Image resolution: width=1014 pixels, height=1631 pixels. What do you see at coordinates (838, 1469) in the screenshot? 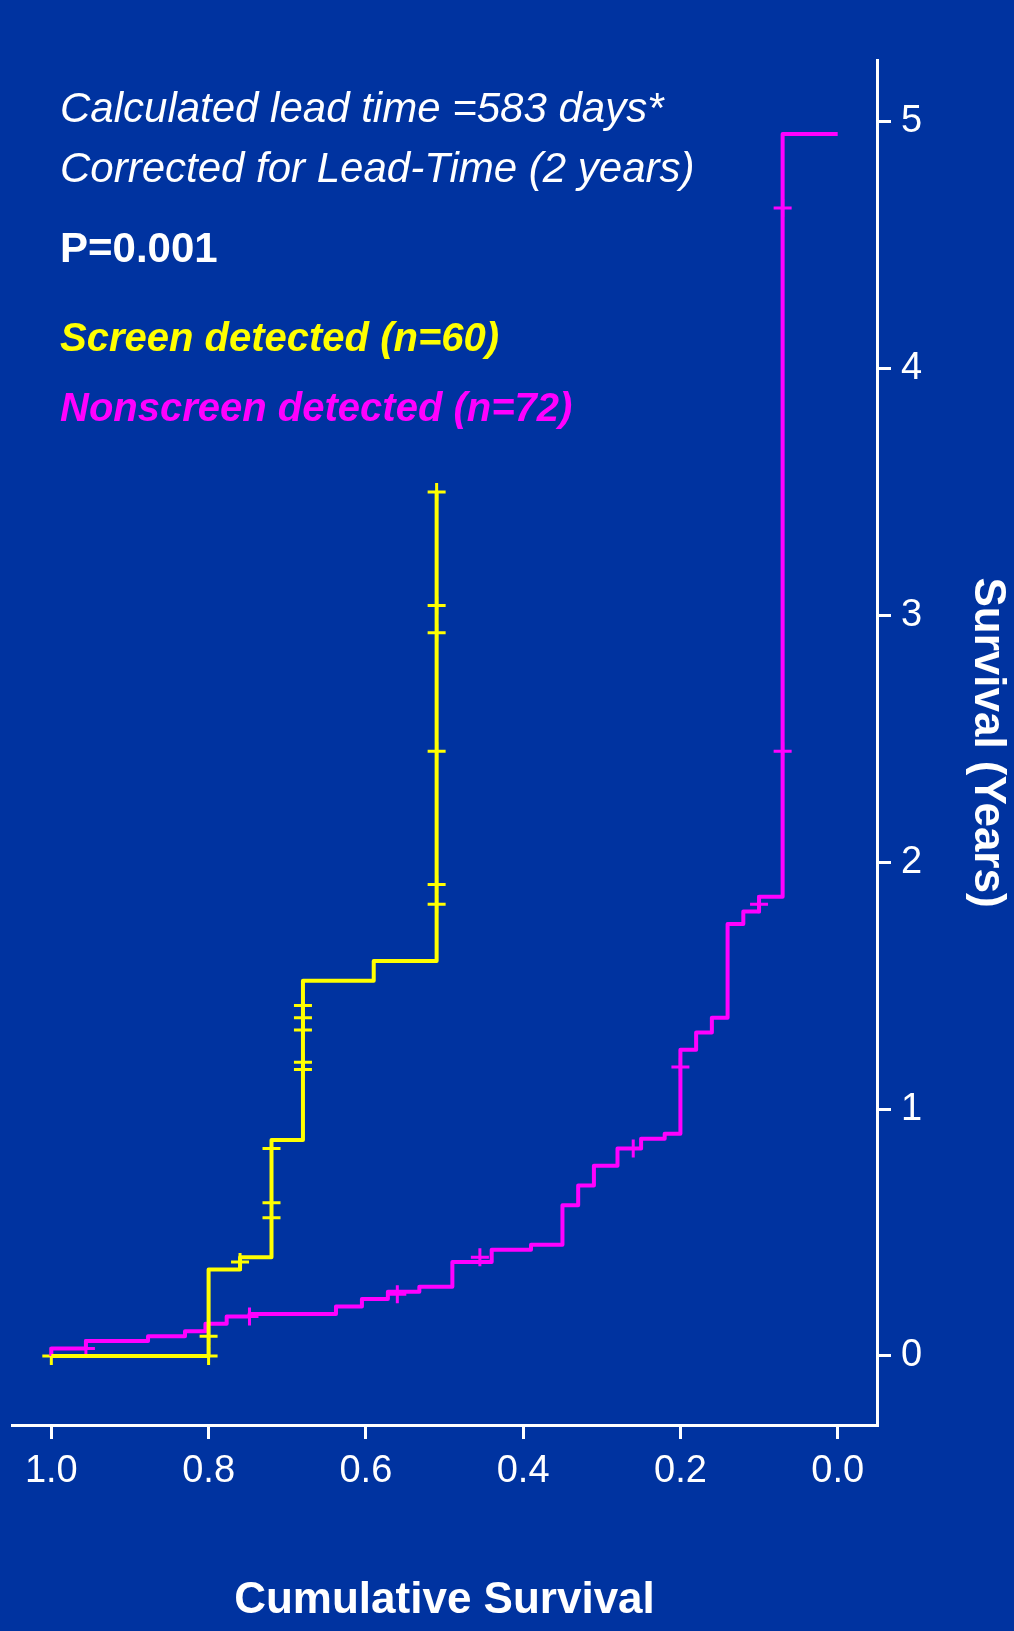
I see `x-tick-label: 0.0` at bounding box center [838, 1469].